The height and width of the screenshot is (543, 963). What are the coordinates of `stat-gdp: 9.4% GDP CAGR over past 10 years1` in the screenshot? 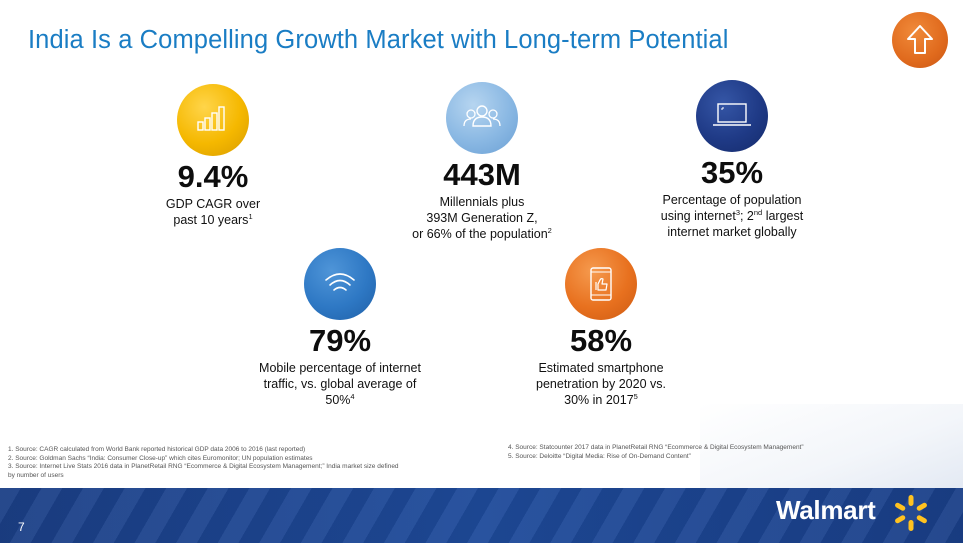 It's located at (213, 156).